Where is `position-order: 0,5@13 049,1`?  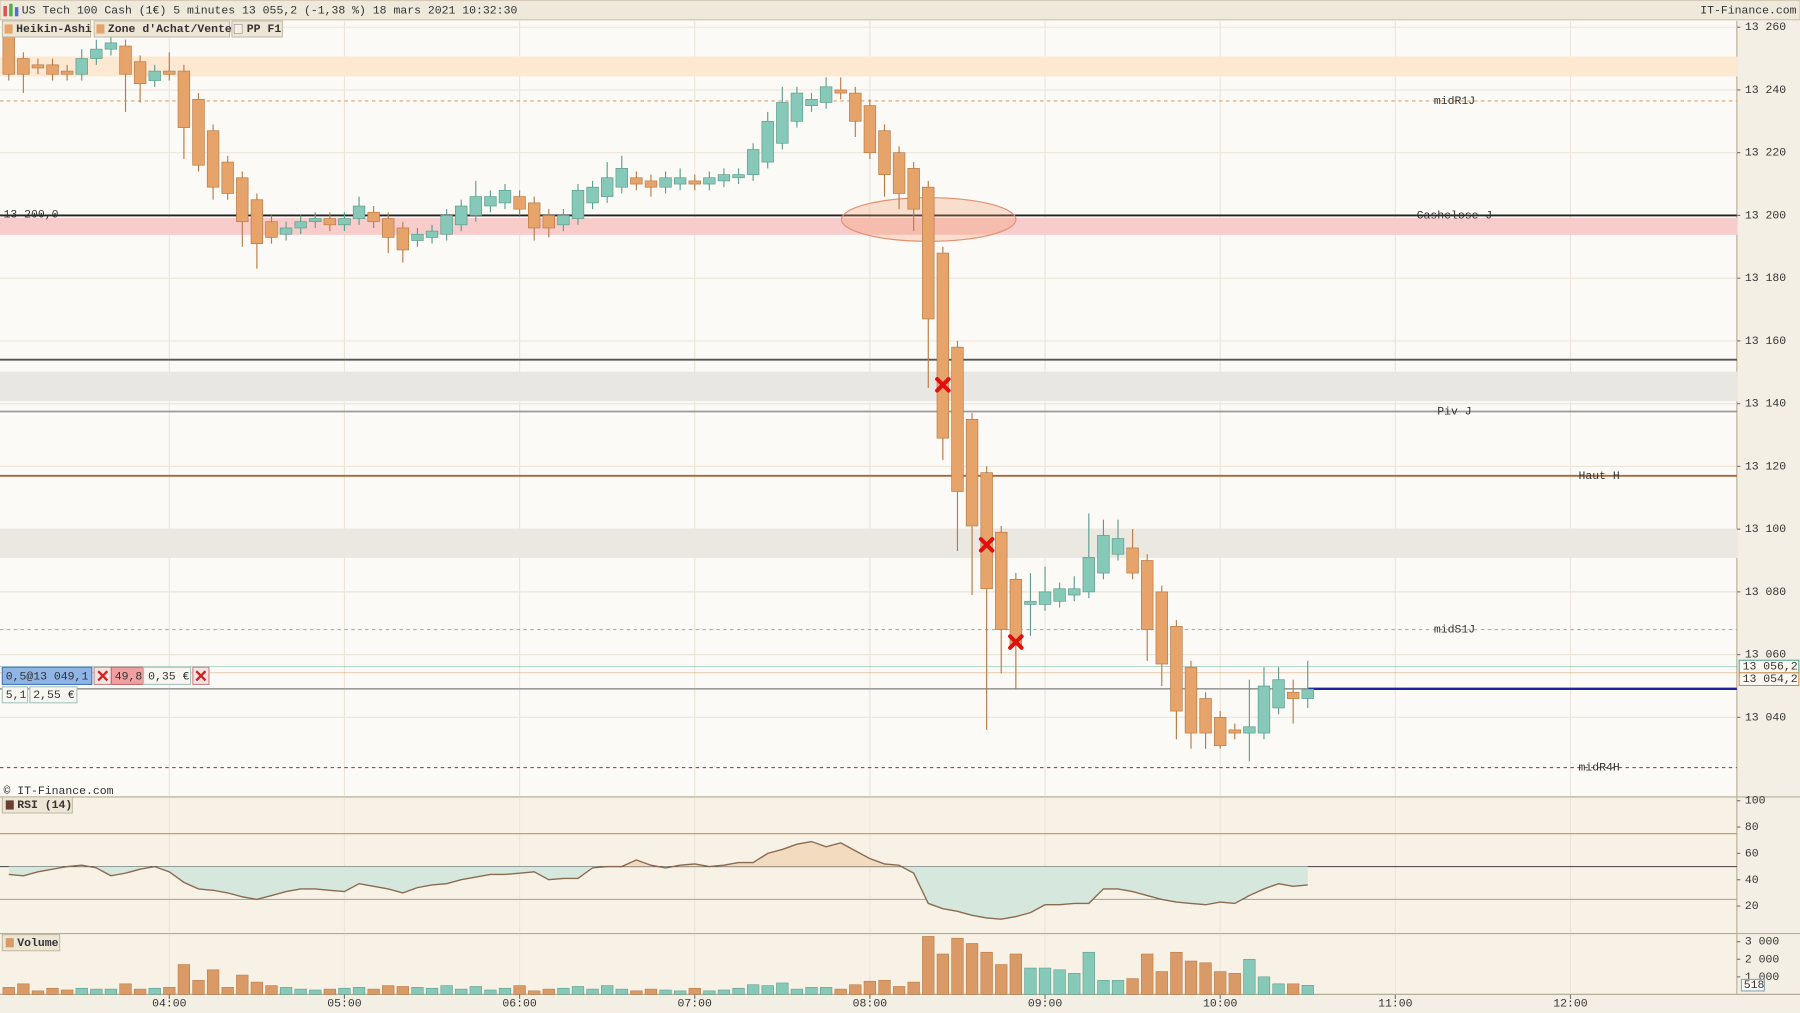
position-order: 0,5@13 049,1 is located at coordinates (47, 676).